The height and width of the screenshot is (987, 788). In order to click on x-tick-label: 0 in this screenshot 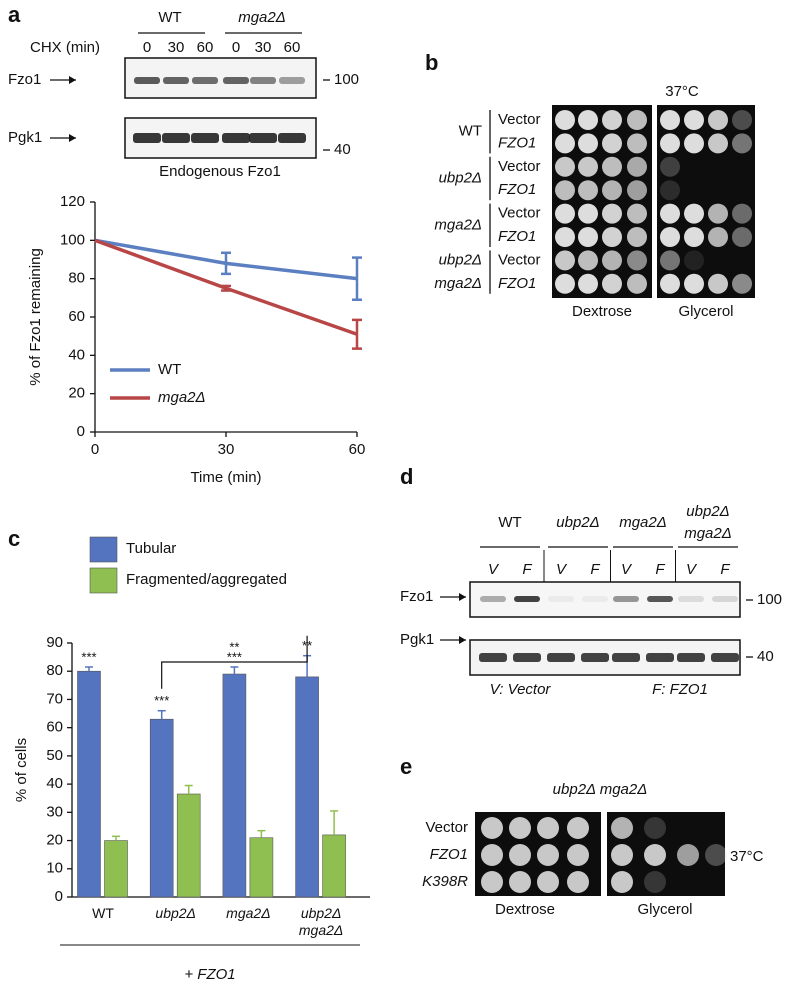, I will do `click(95, 449)`.